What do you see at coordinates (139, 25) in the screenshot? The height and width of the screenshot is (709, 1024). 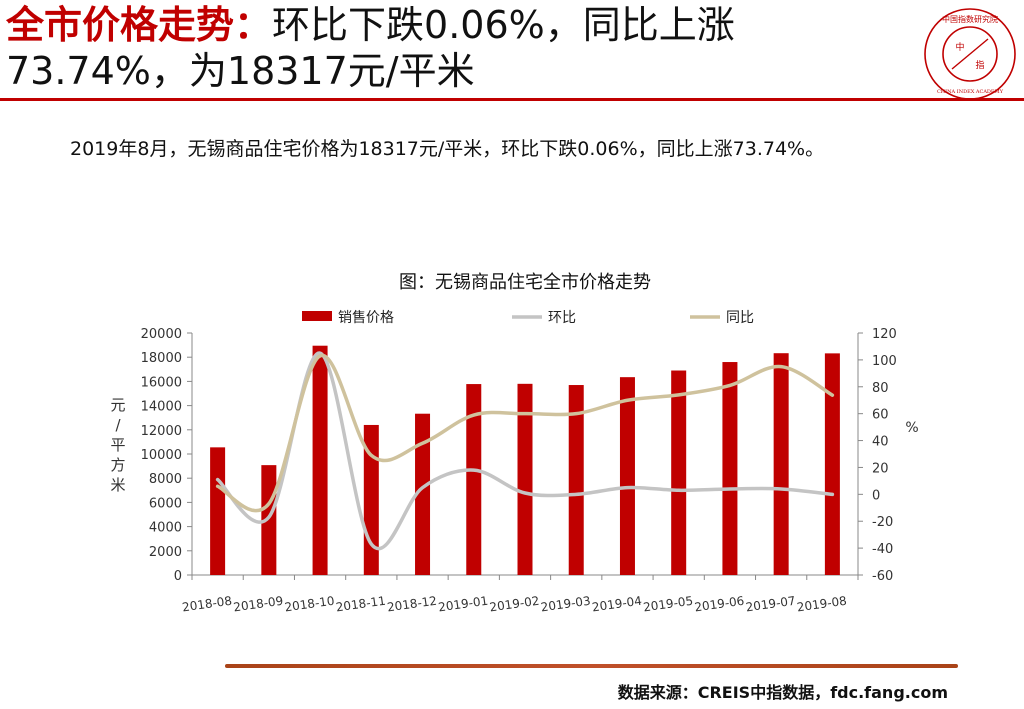 I see `title-highlight: 全市价格走势：` at bounding box center [139, 25].